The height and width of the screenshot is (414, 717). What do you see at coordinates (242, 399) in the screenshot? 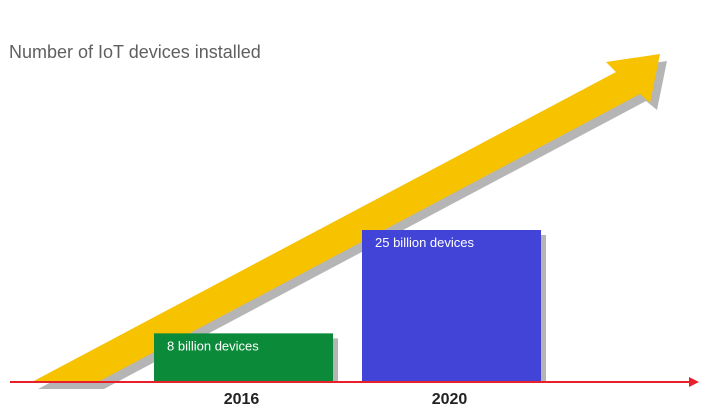
I see `x-tick-label-2016: 2016` at bounding box center [242, 399].